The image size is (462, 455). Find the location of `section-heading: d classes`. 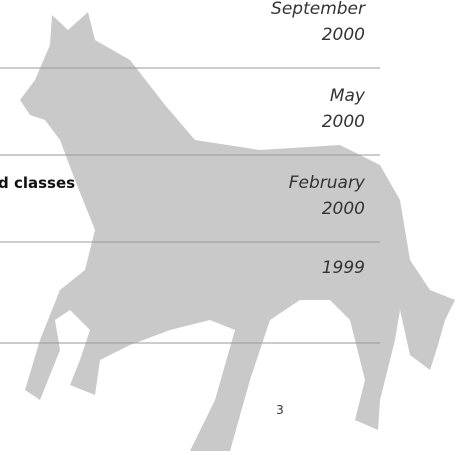

section-heading: d classes is located at coordinates (37, 183).